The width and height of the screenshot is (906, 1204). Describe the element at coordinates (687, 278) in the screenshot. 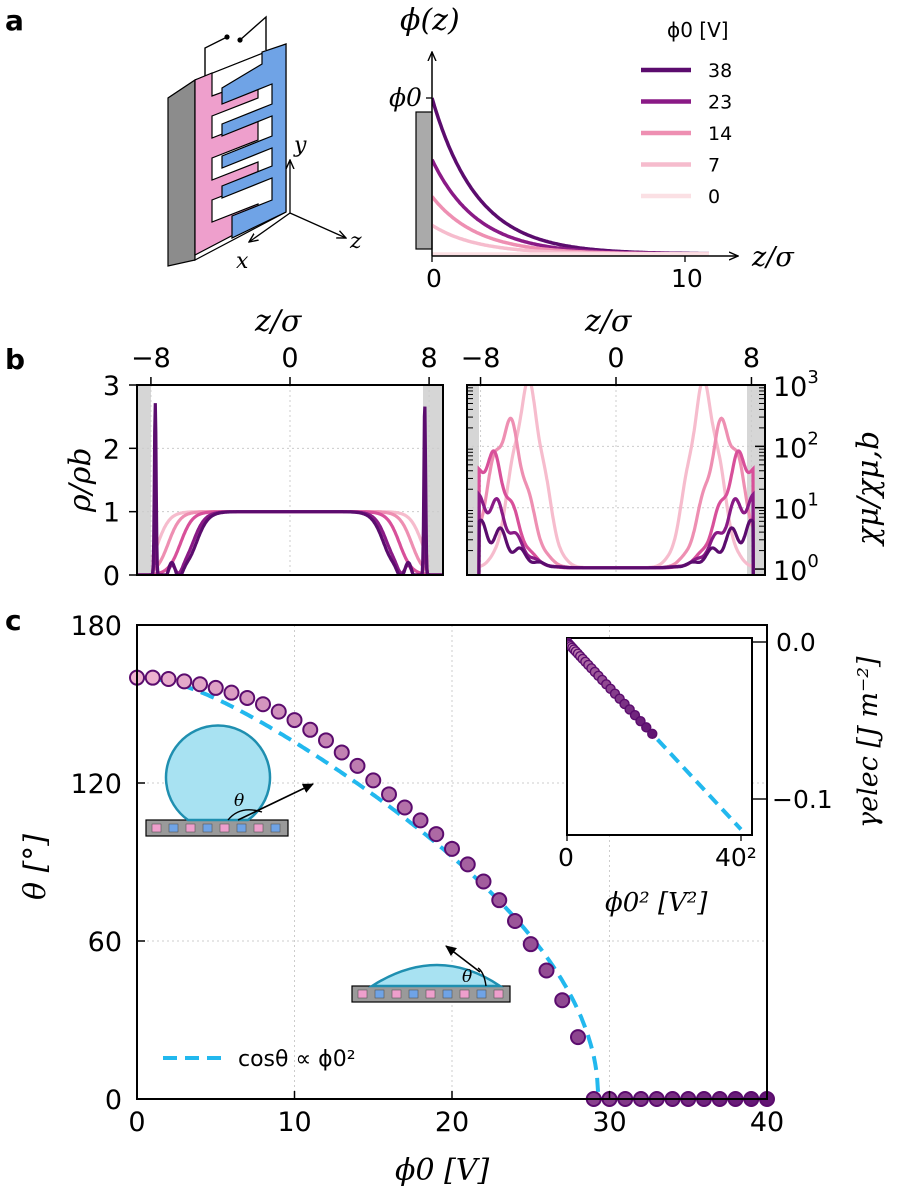

I see `panel-a-xtick-10: 10` at that location.